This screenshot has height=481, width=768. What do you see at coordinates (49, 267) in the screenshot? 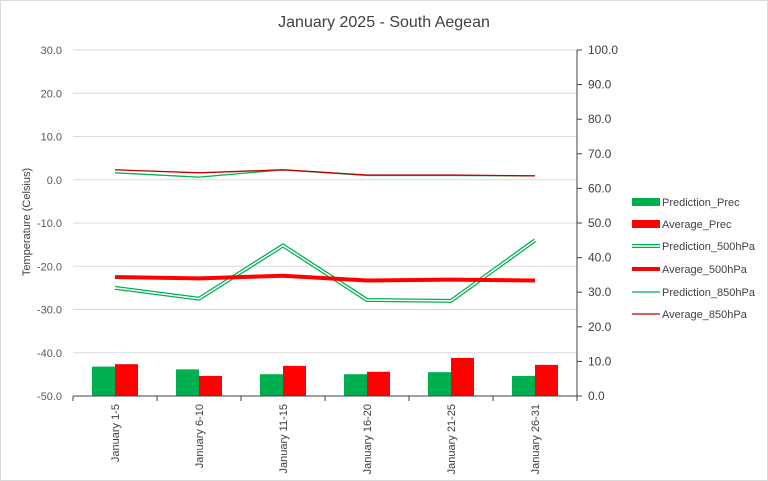
I see `y-left-tick-label: -20.0` at bounding box center [49, 267].